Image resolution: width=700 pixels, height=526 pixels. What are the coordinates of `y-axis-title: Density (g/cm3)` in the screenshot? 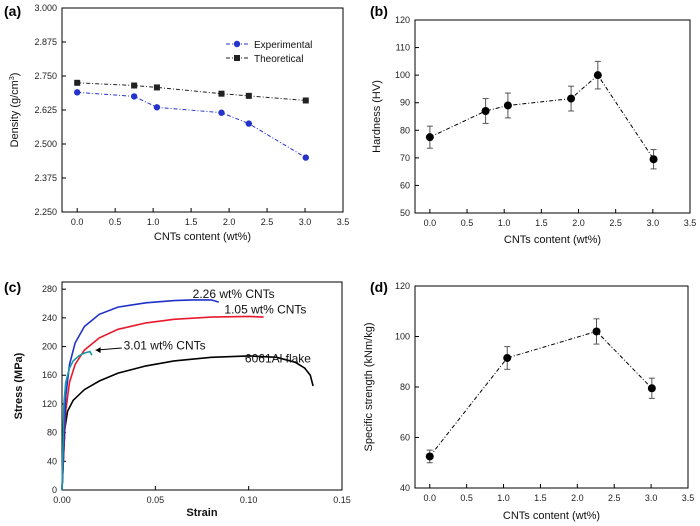 It's located at (15, 110).